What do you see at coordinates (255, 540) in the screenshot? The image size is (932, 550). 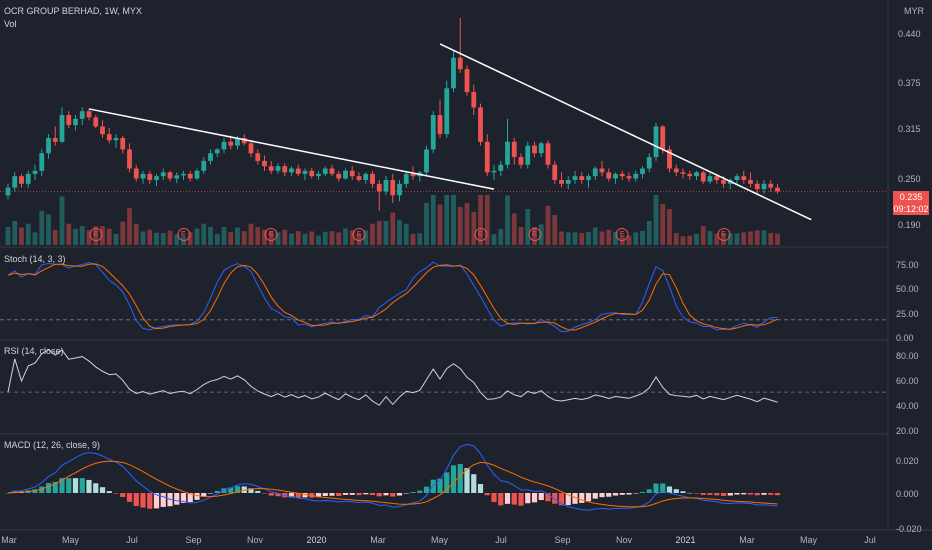 I see `time-axis-label: Nov` at bounding box center [255, 540].